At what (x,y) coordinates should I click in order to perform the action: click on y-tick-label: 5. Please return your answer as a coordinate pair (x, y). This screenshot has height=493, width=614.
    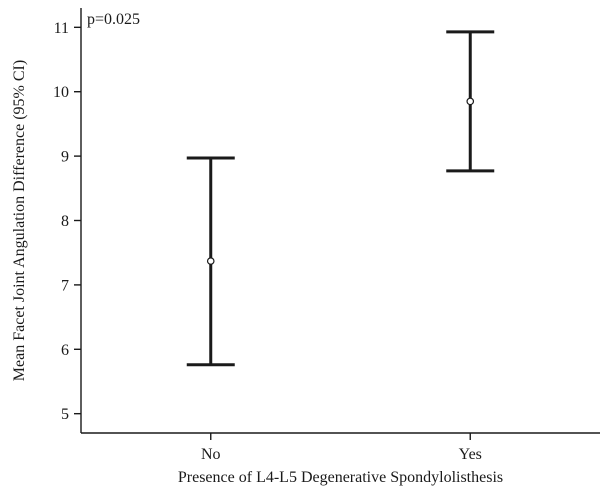
    Looking at the image, I should click on (65, 414).